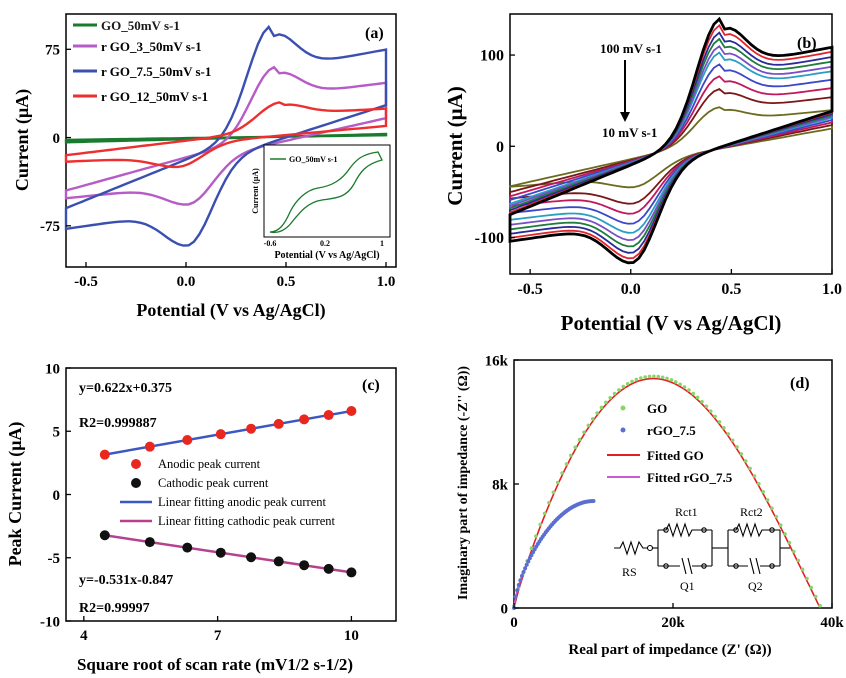 The image size is (846, 678). I want to click on legend-label-rgo75: r GO_7.5_50mV s-1, so click(156, 71).